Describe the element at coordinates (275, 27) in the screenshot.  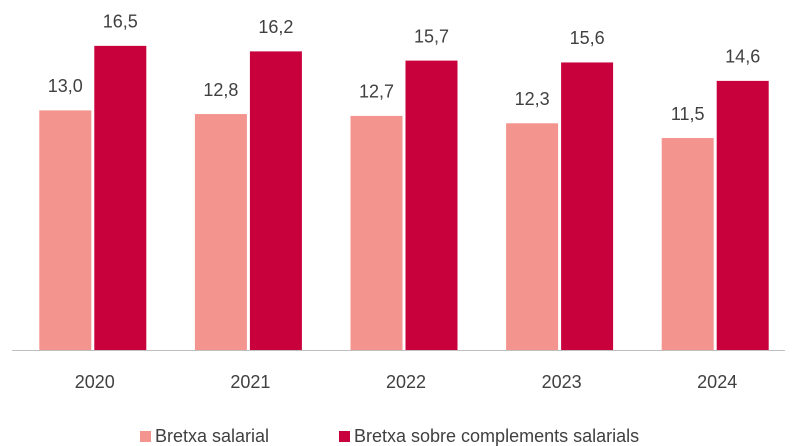
I see `value-label: 16,2` at that location.